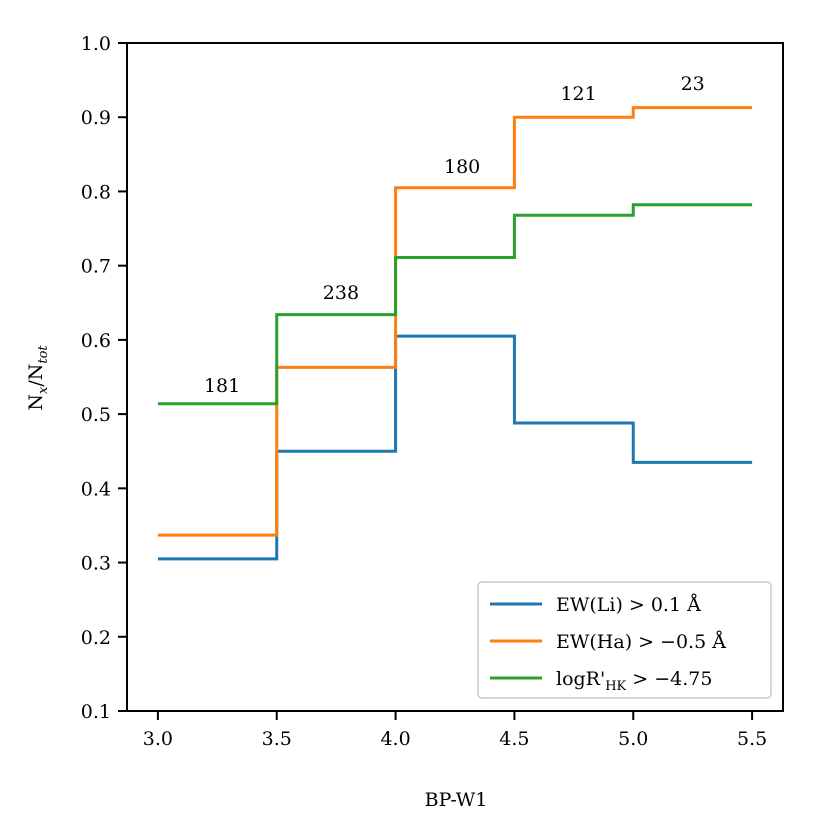 Image resolution: width=831 pixels, height=831 pixels. What do you see at coordinates (96, 415) in the screenshot?
I see `y-tick-label: 0.5` at bounding box center [96, 415].